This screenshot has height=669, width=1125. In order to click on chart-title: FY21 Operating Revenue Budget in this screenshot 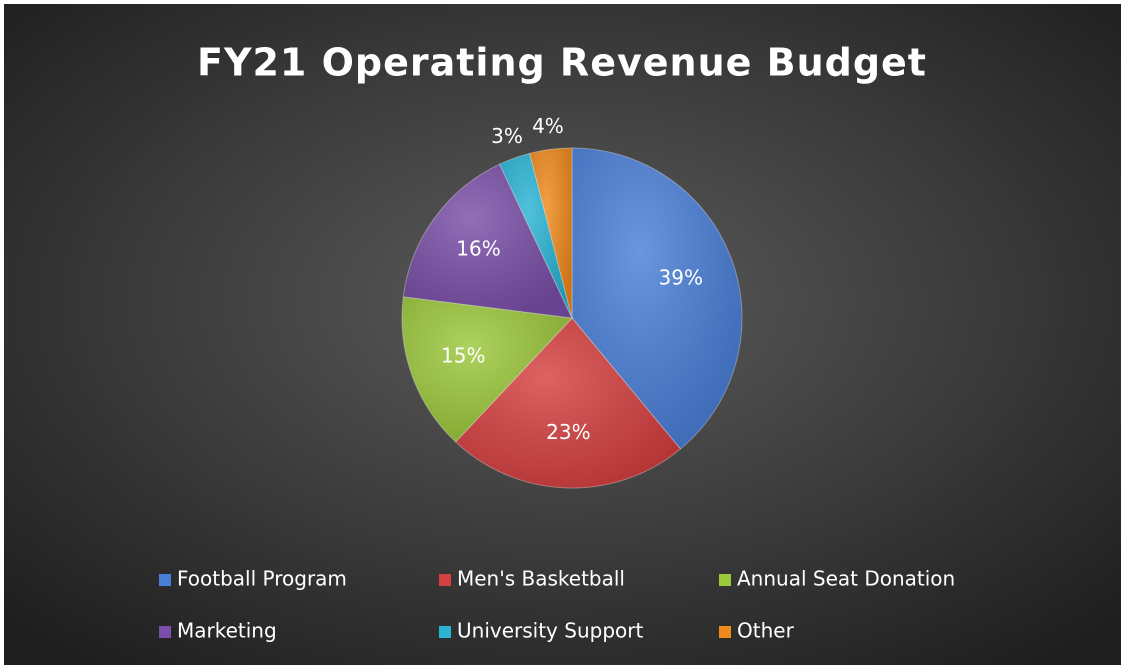, I will do `click(562, 63)`.